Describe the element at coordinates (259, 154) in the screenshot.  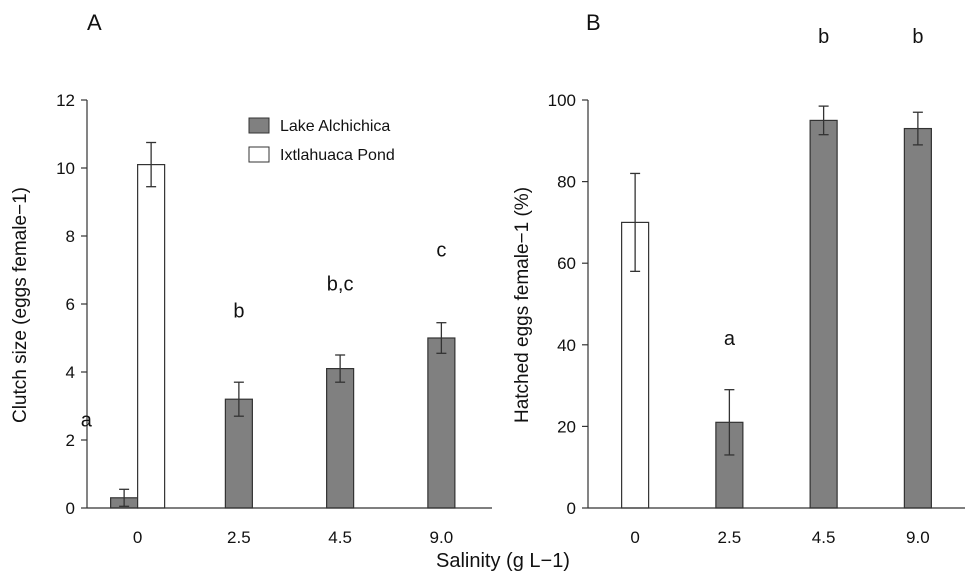
I see `legend-swatch-ixtlahuaca-pond` at that location.